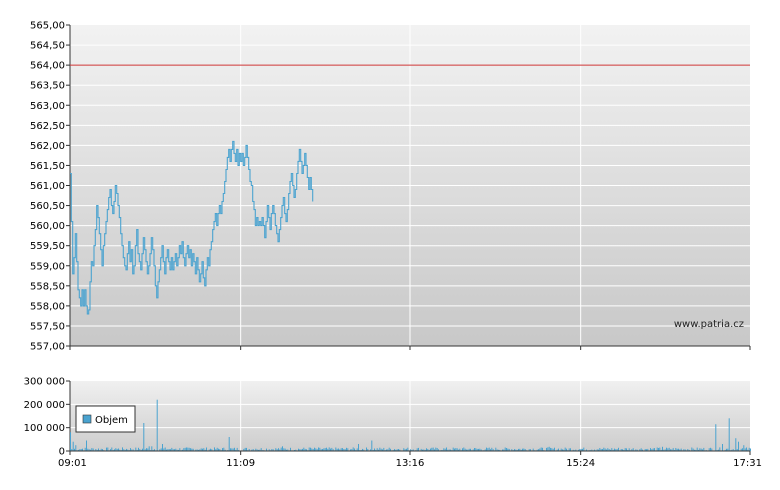  Describe the element at coordinates (410, 348) in the screenshot. I see `price-x-ticks` at that location.